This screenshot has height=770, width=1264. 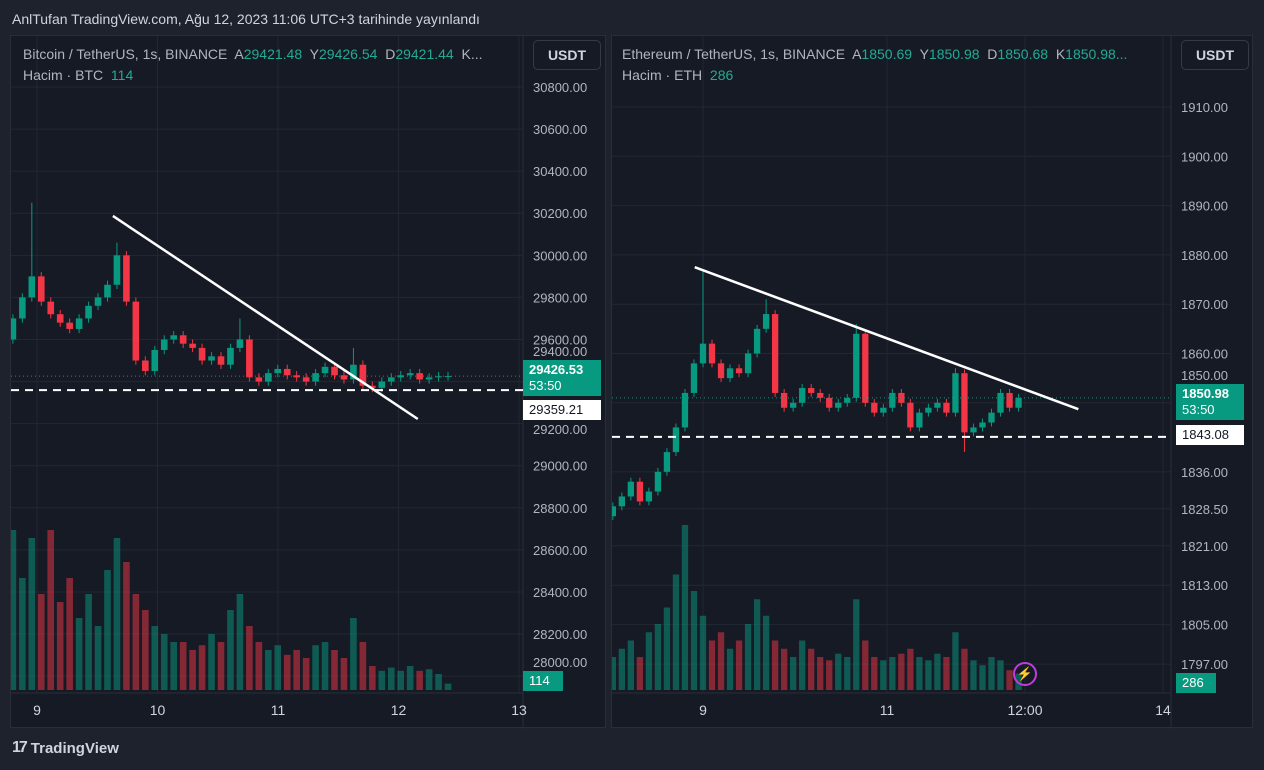 I want to click on lightning-icon: ⚡, so click(x=1025, y=674).